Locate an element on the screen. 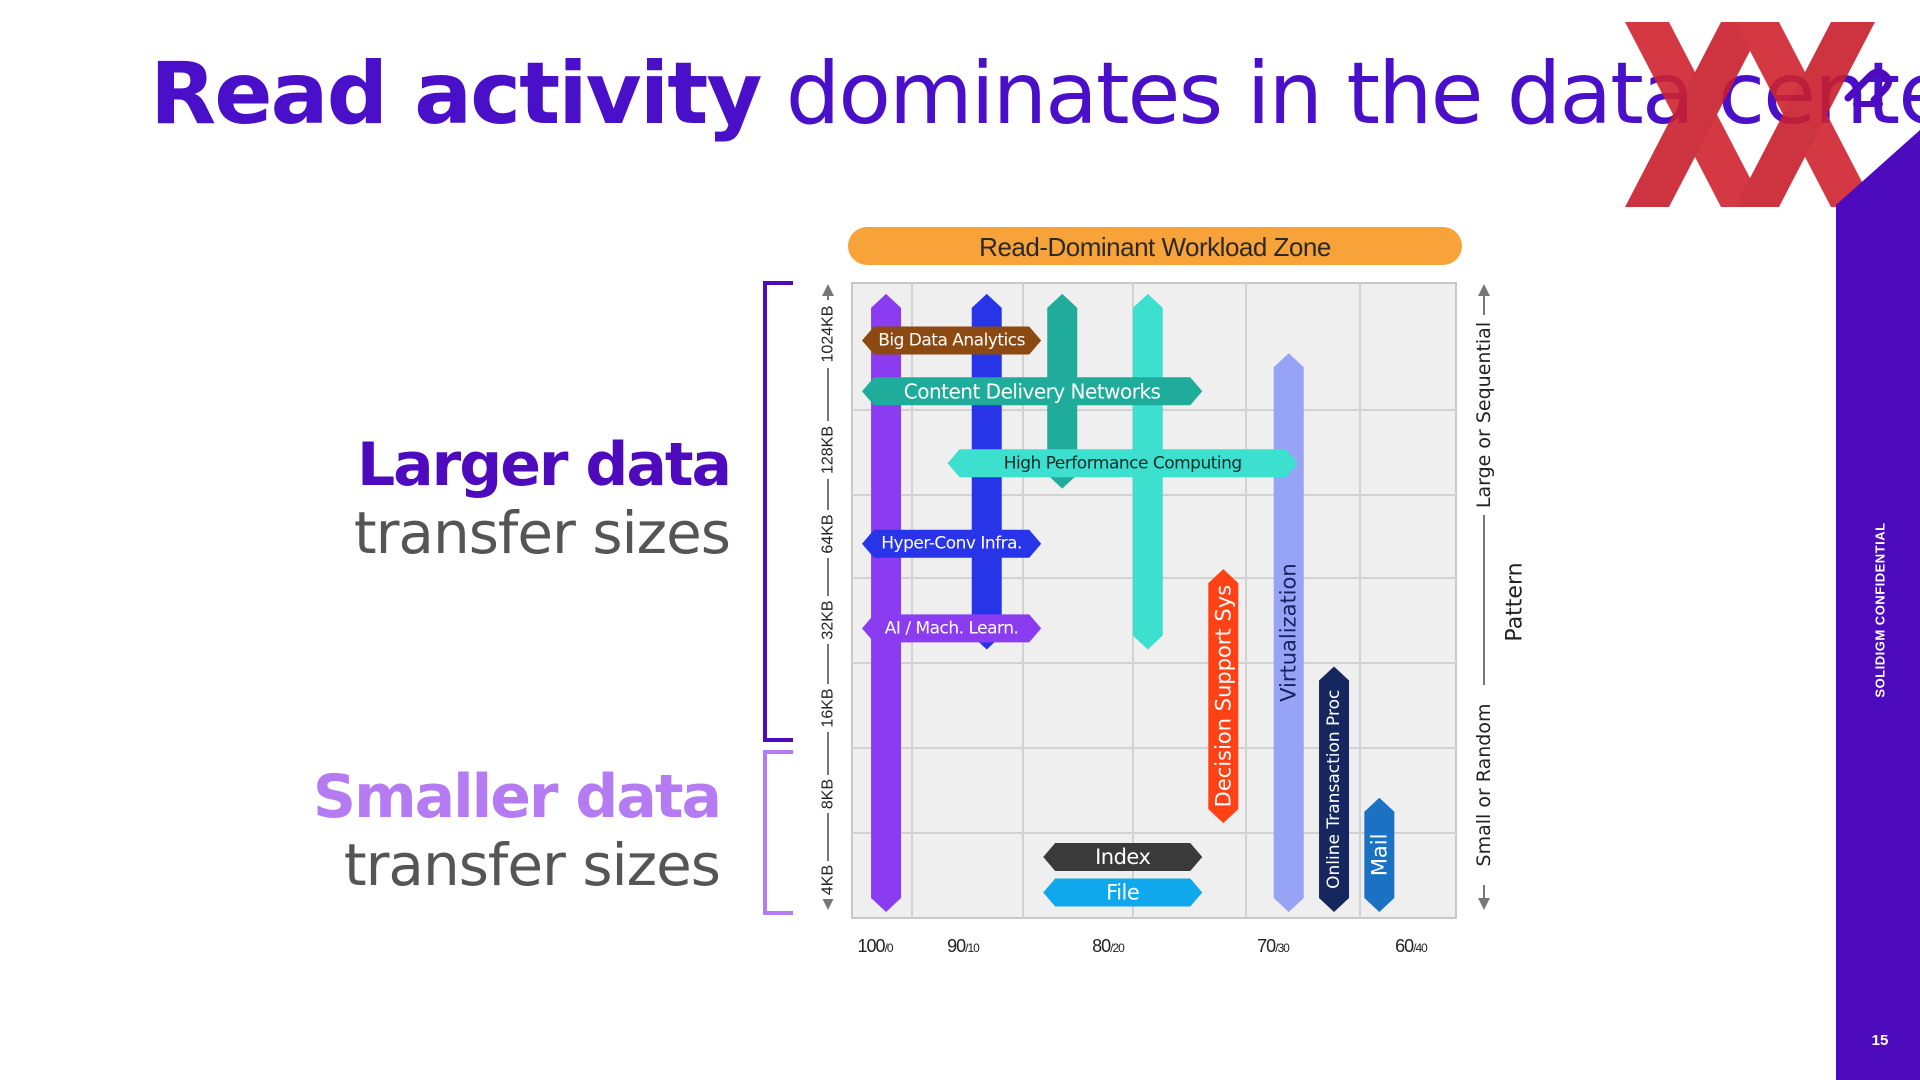  right-axis-bottom-label: Small or Random is located at coordinates (1484, 785).